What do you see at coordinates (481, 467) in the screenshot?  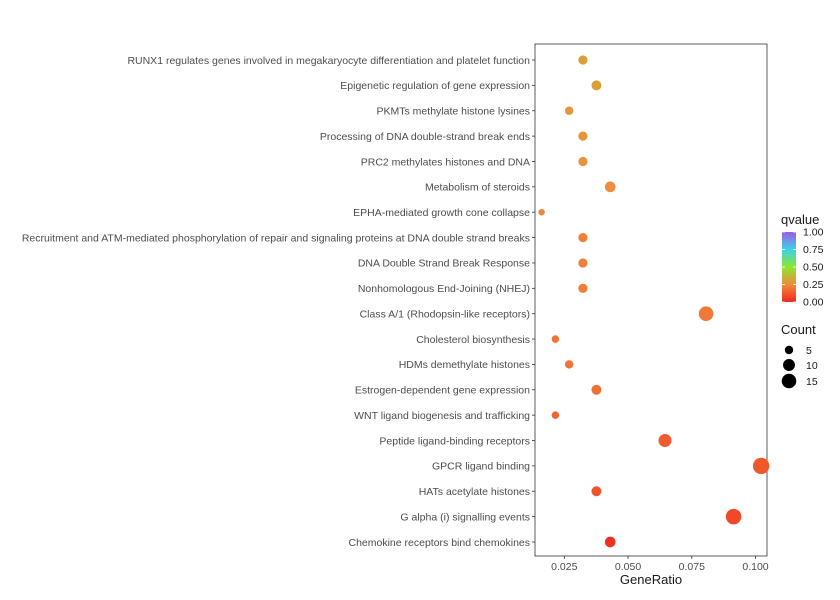 I see `y-tick-label: GPCR ligand binding` at bounding box center [481, 467].